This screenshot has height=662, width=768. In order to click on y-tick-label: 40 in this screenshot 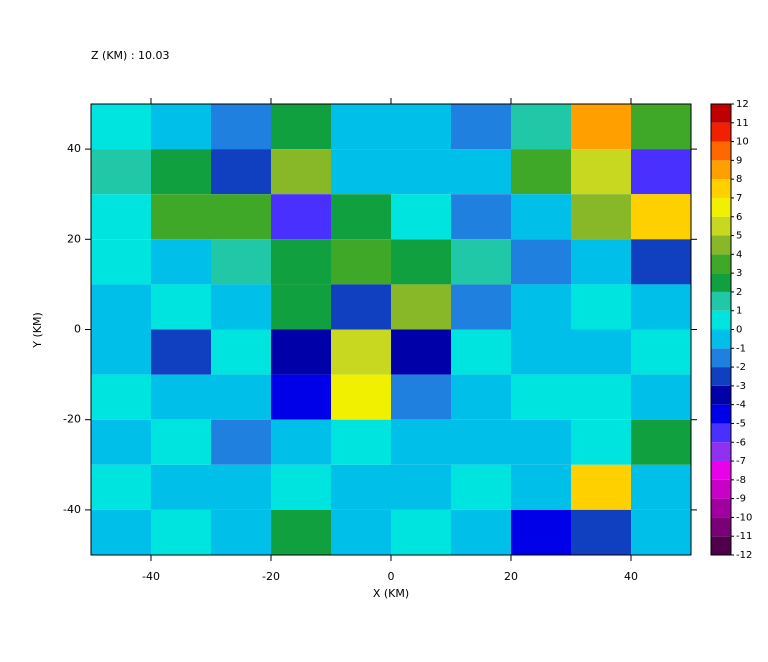, I will do `click(74, 148)`.